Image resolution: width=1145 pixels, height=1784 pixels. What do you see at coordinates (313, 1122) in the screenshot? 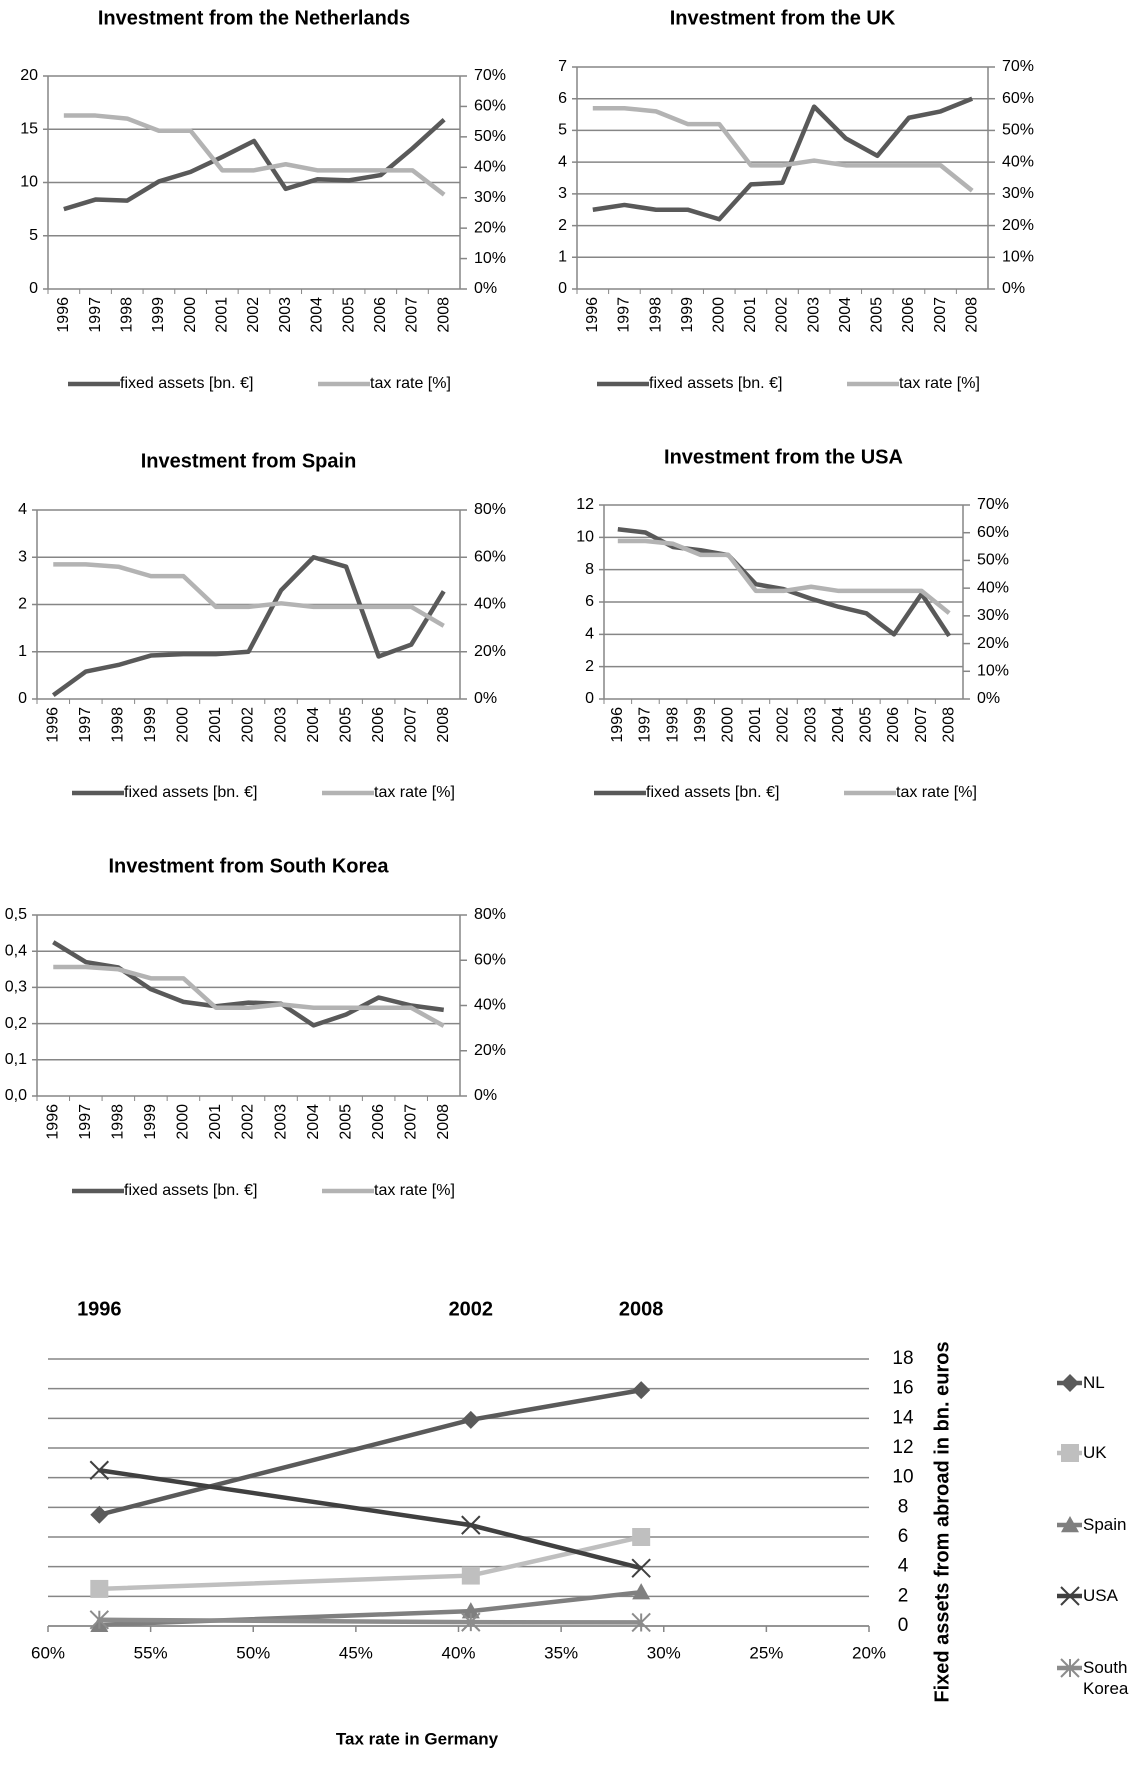
I see `x-tick-label: 2004` at bounding box center [313, 1122].